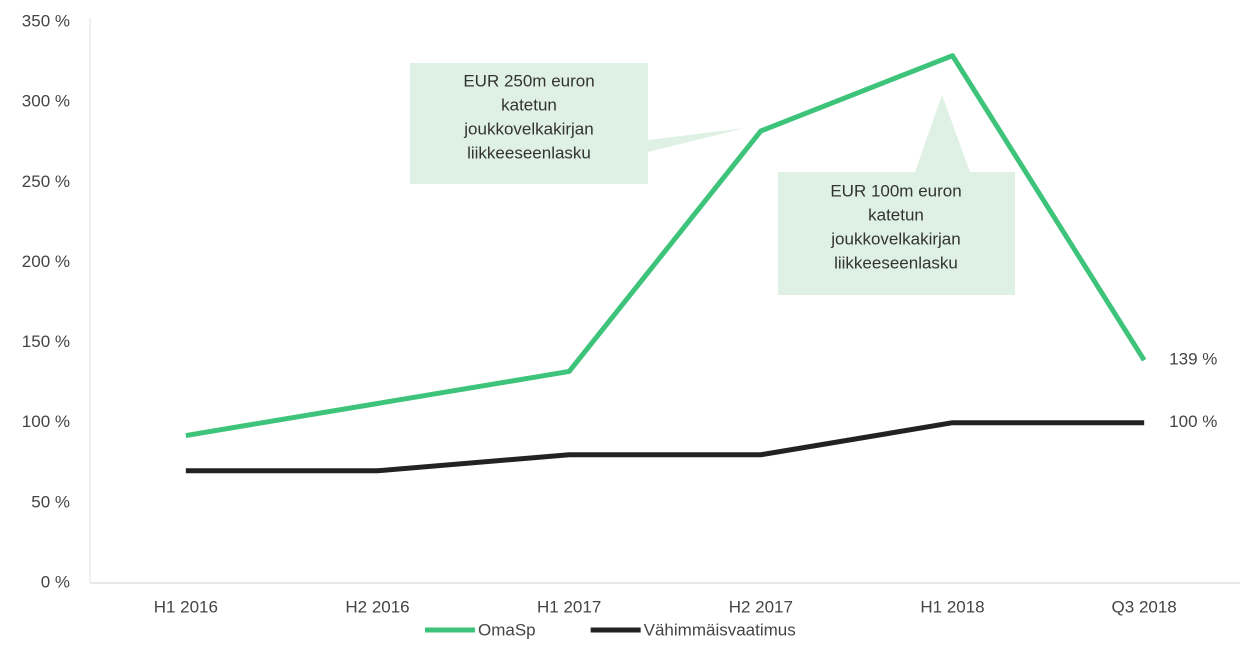 The image size is (1241, 671). Describe the element at coordinates (46, 181) in the screenshot. I see `y-tick-label: 250 %` at that location.